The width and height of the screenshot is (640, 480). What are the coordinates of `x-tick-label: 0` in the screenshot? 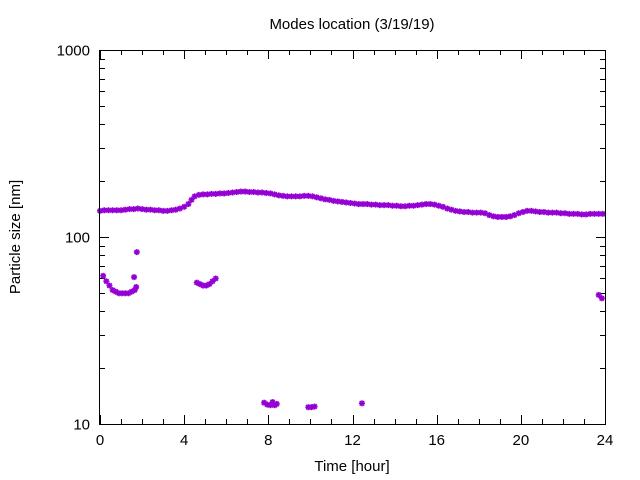 It's located at (100, 440).